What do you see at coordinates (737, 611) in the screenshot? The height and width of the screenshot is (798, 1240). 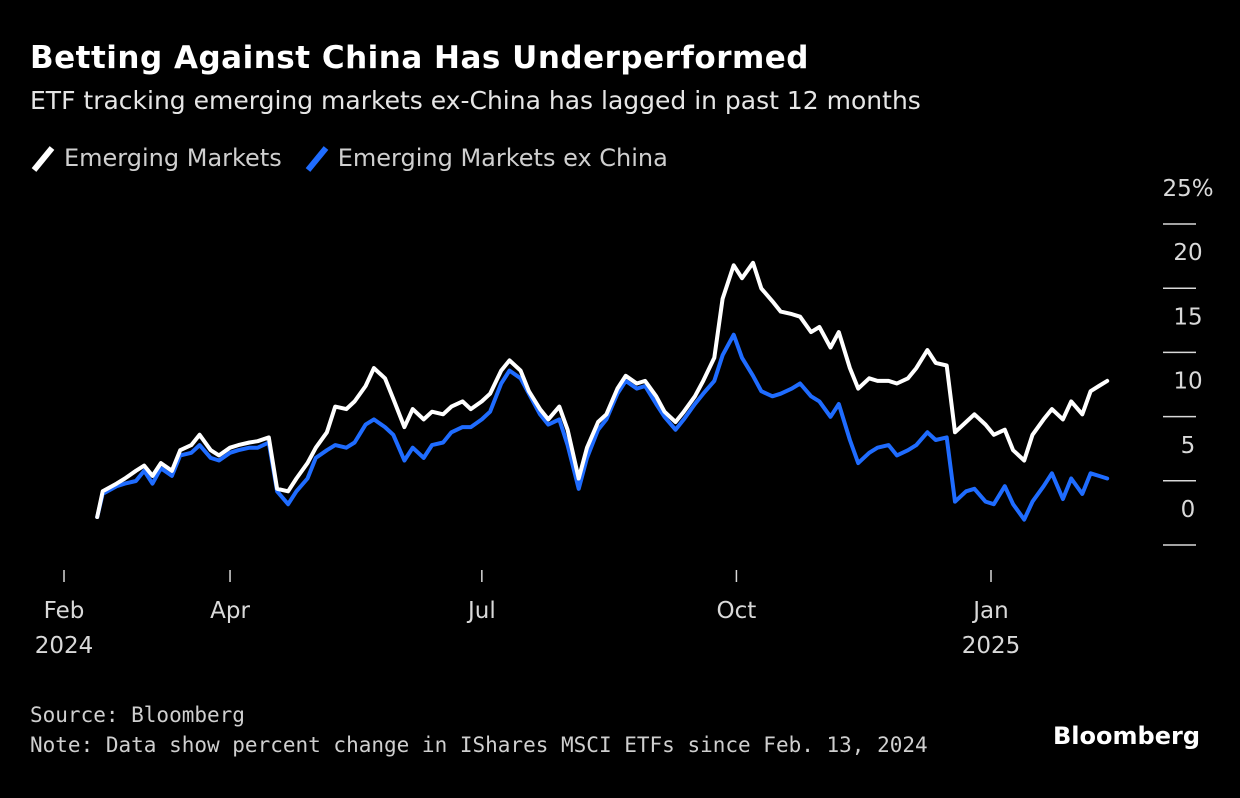 I see `x-tick-label: Oct` at bounding box center [737, 611].